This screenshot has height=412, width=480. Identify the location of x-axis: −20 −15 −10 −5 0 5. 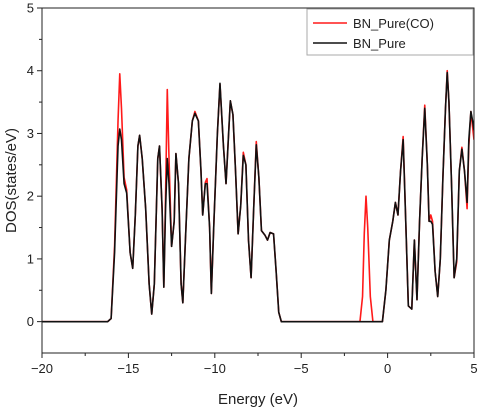
(254, 364).